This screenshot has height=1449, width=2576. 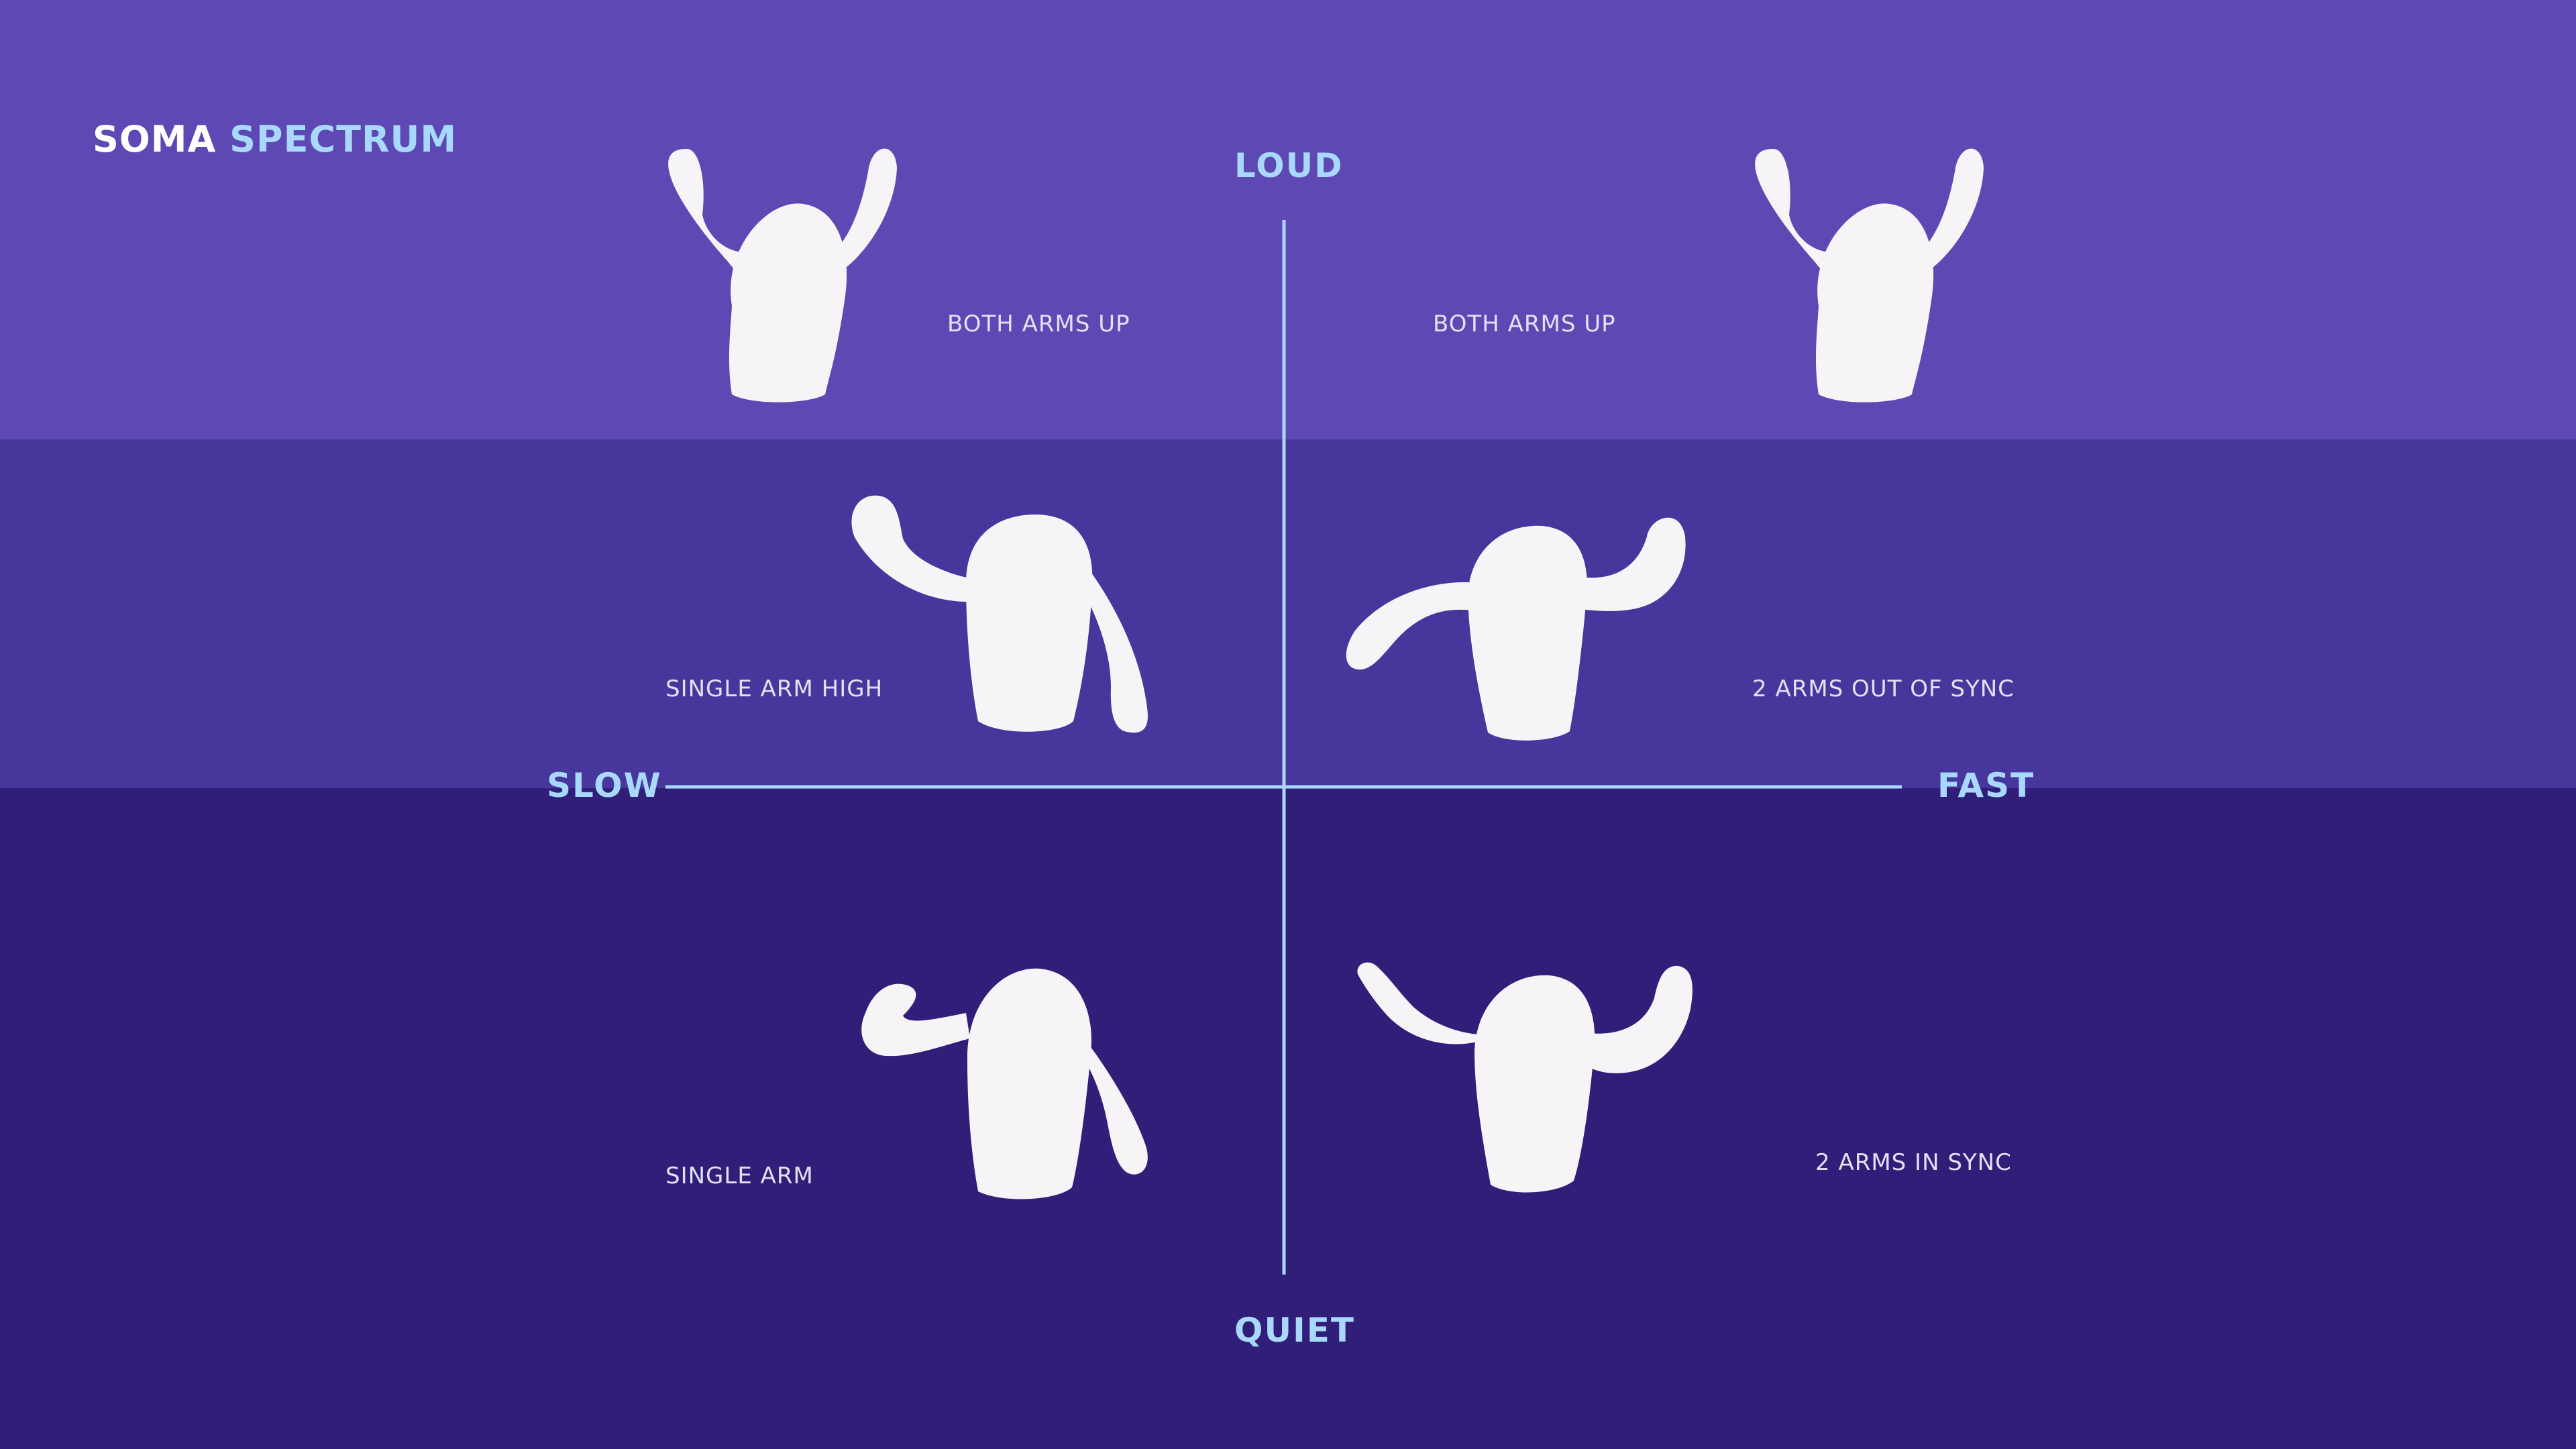 I want to click on caption-both-arms-up-slow: BOTH ARMS UP, so click(x=1038, y=324).